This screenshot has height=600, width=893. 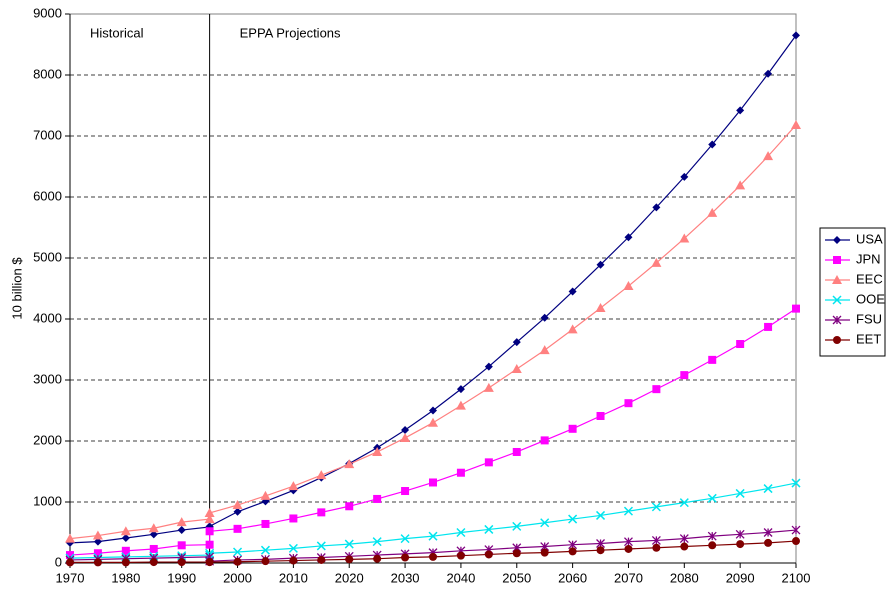 I want to click on legend-box, so click(x=852, y=292).